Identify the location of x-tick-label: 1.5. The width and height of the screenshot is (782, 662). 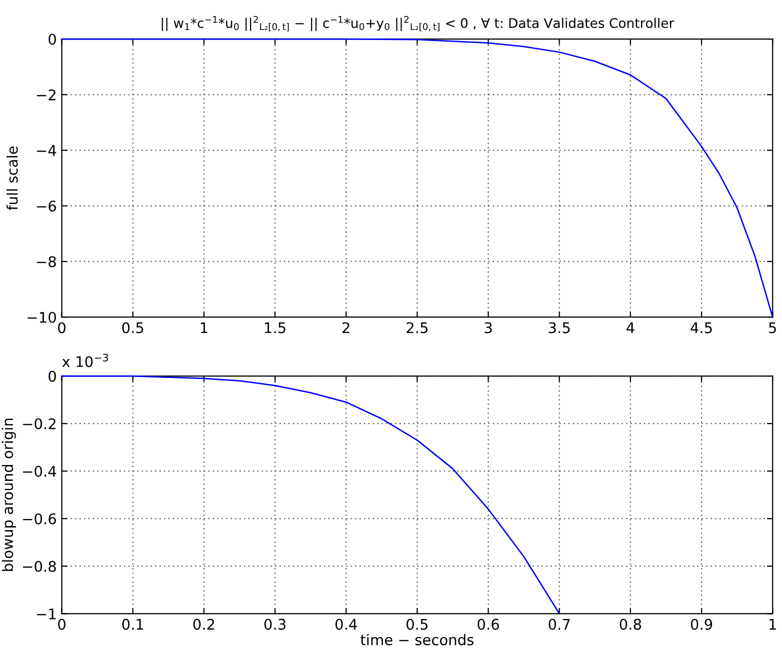
(275, 328).